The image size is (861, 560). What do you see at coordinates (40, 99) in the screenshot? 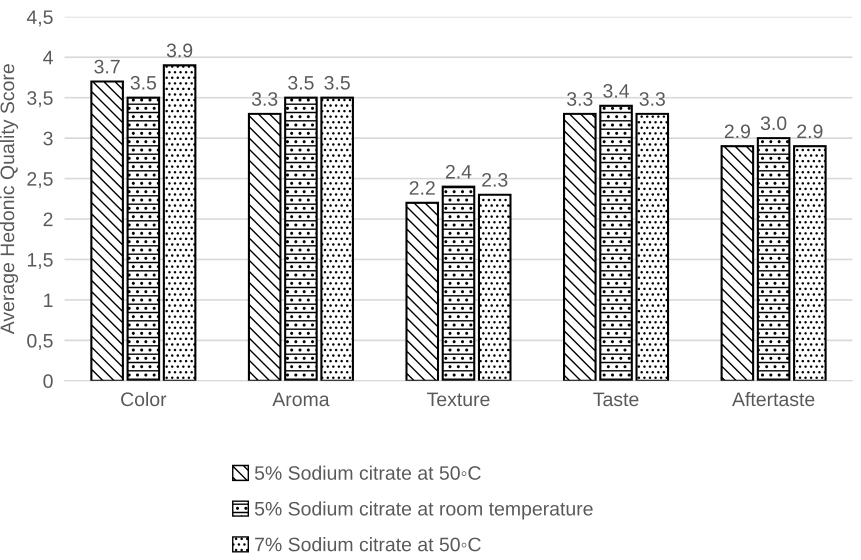
I see `y-tick-label: 3,5` at bounding box center [40, 99].